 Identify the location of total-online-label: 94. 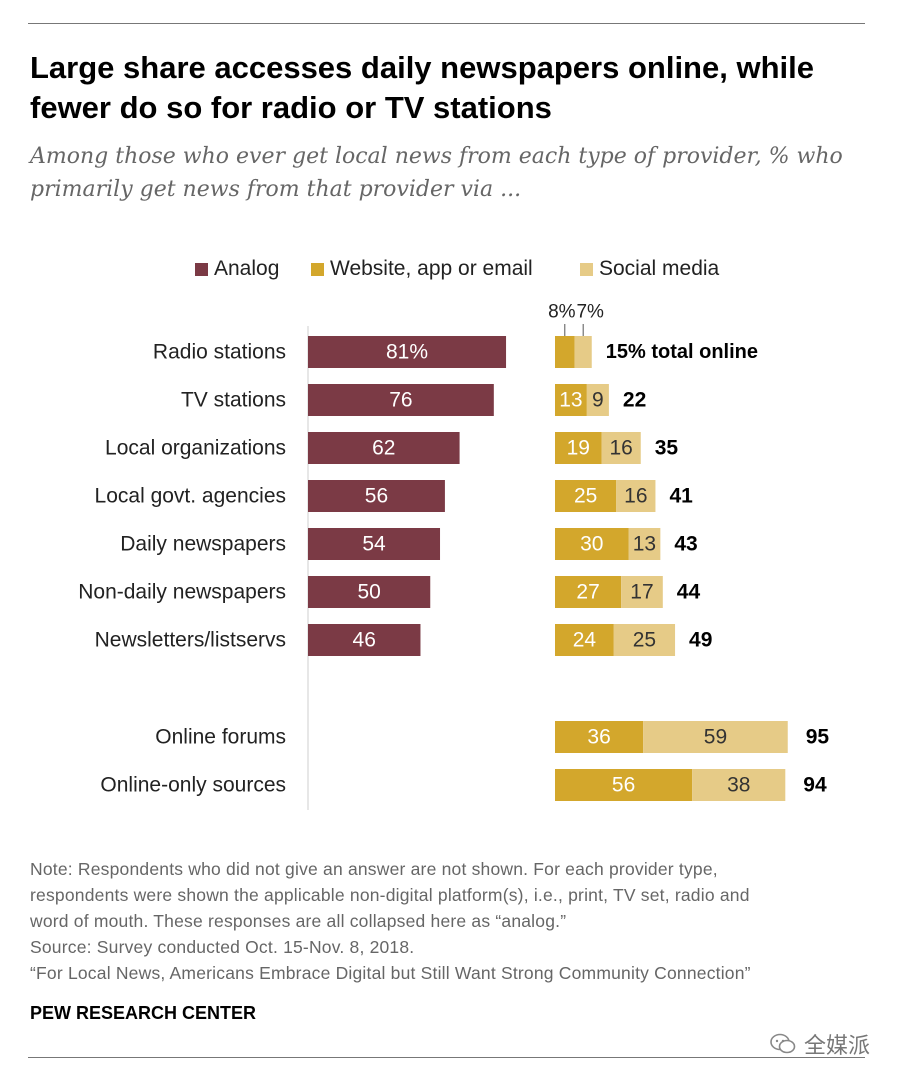
(815, 785).